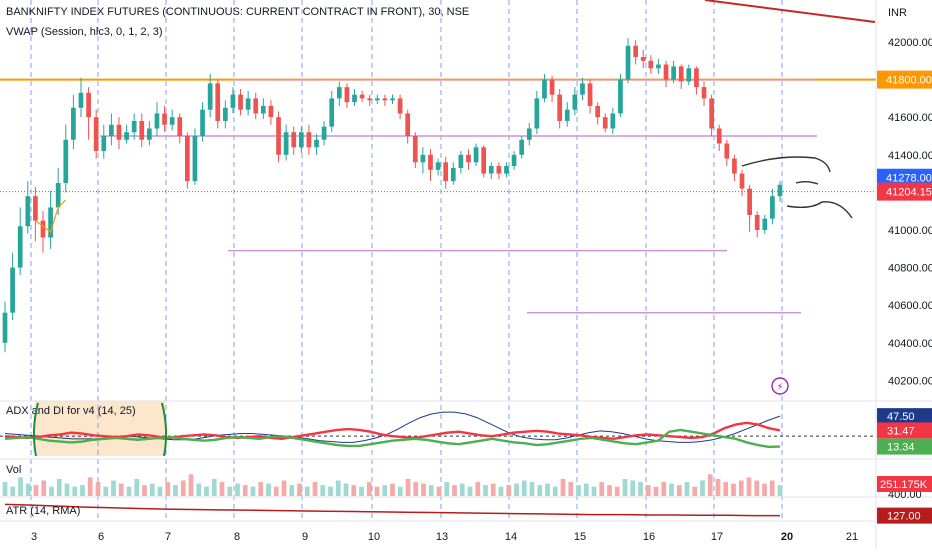 Image resolution: width=932 pixels, height=555 pixels. I want to click on bracket-left, so click(35, 429).